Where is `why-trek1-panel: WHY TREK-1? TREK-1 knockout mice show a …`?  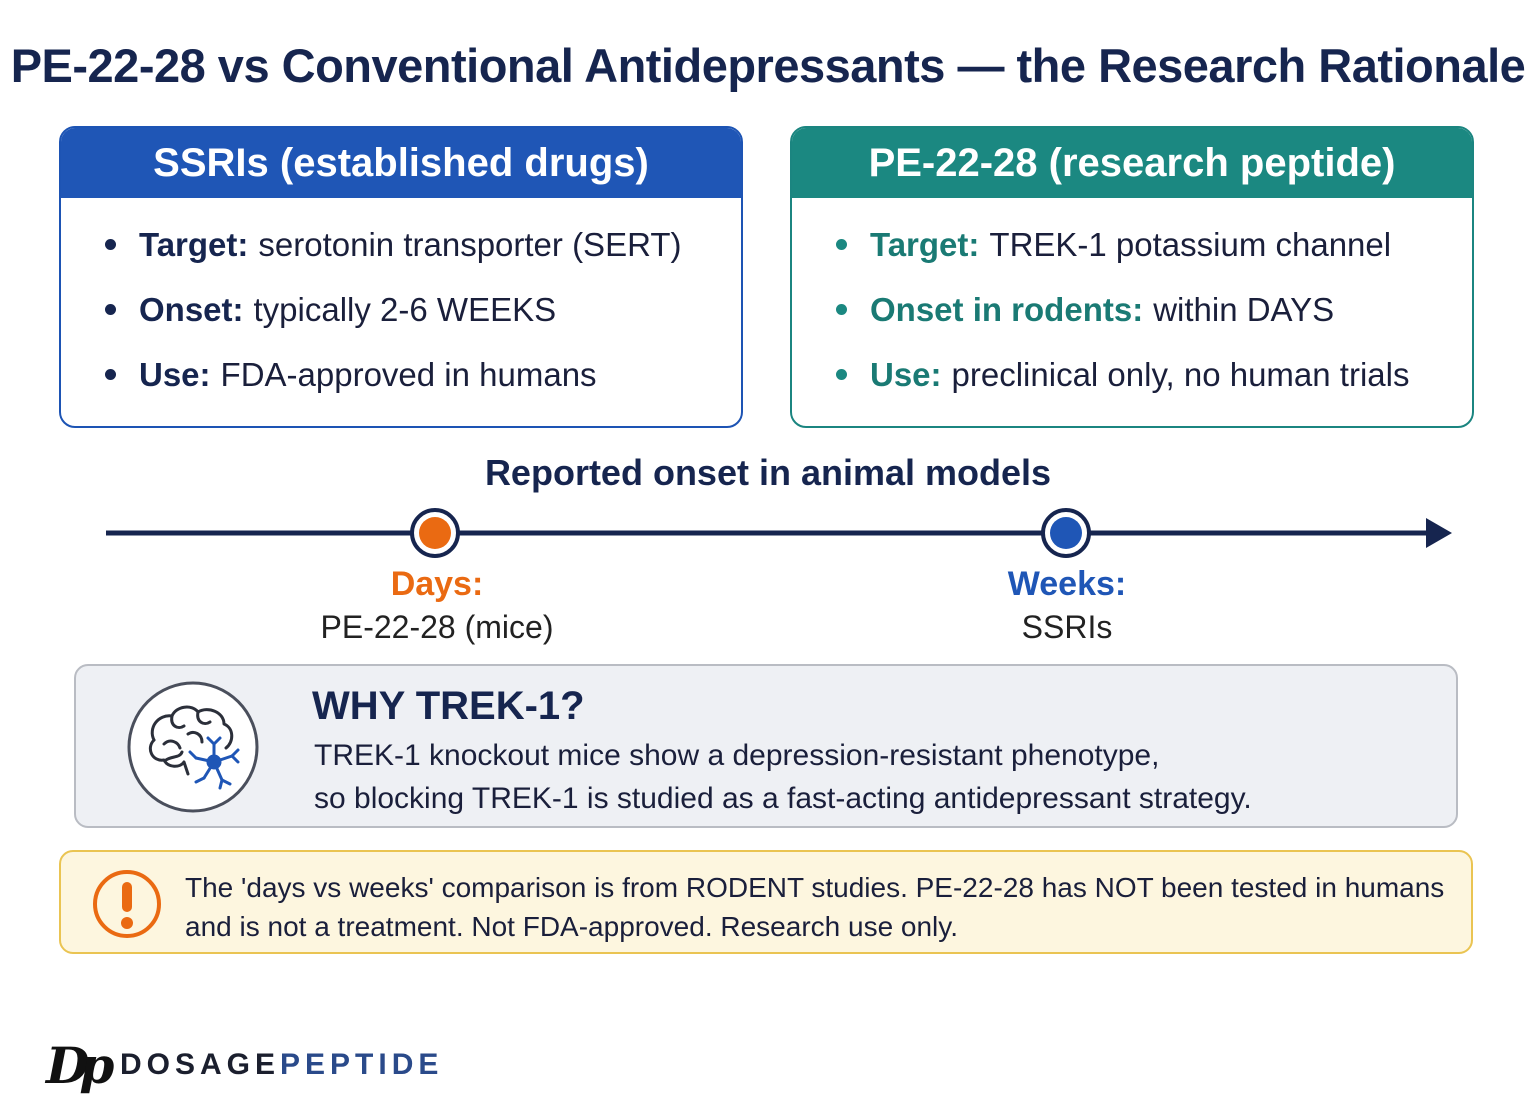 why-trek1-panel: WHY TREK-1? TREK-1 knockout mice show a … is located at coordinates (766, 746).